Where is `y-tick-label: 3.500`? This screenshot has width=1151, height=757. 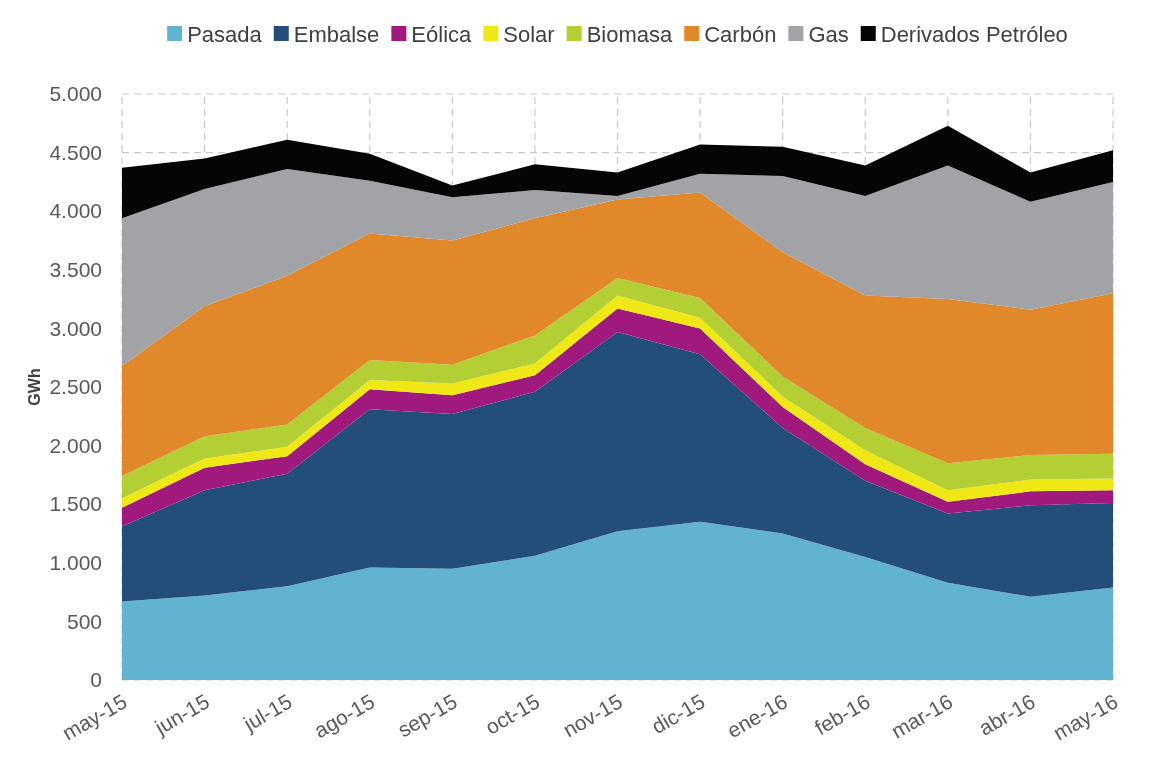
y-tick-label: 3.500 is located at coordinates (75, 270).